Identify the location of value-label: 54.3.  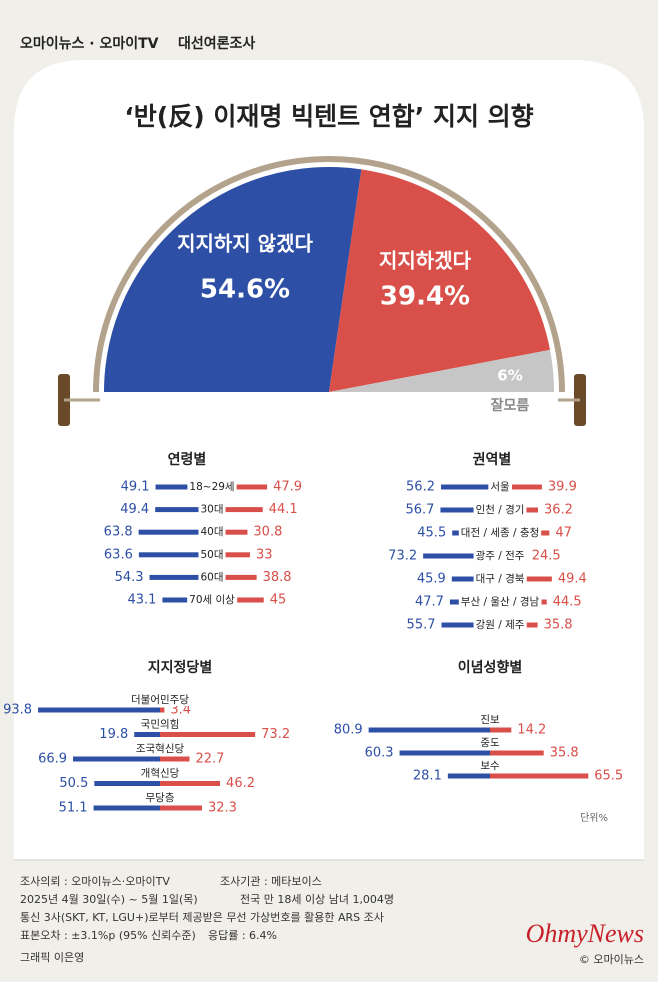
(129, 577).